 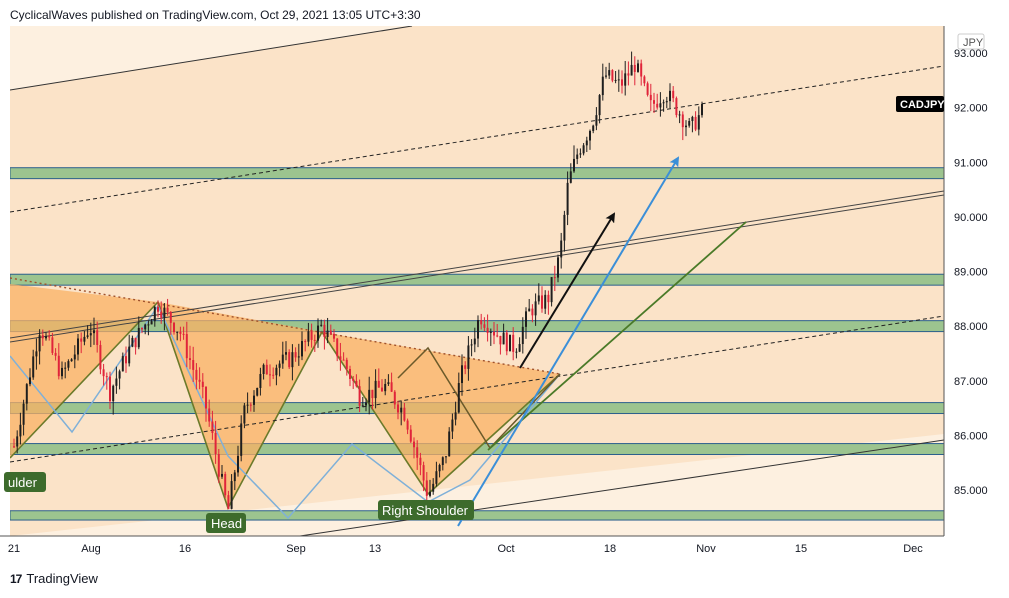 What do you see at coordinates (971, 327) in the screenshot?
I see `price-tick-label: 88.000` at bounding box center [971, 327].